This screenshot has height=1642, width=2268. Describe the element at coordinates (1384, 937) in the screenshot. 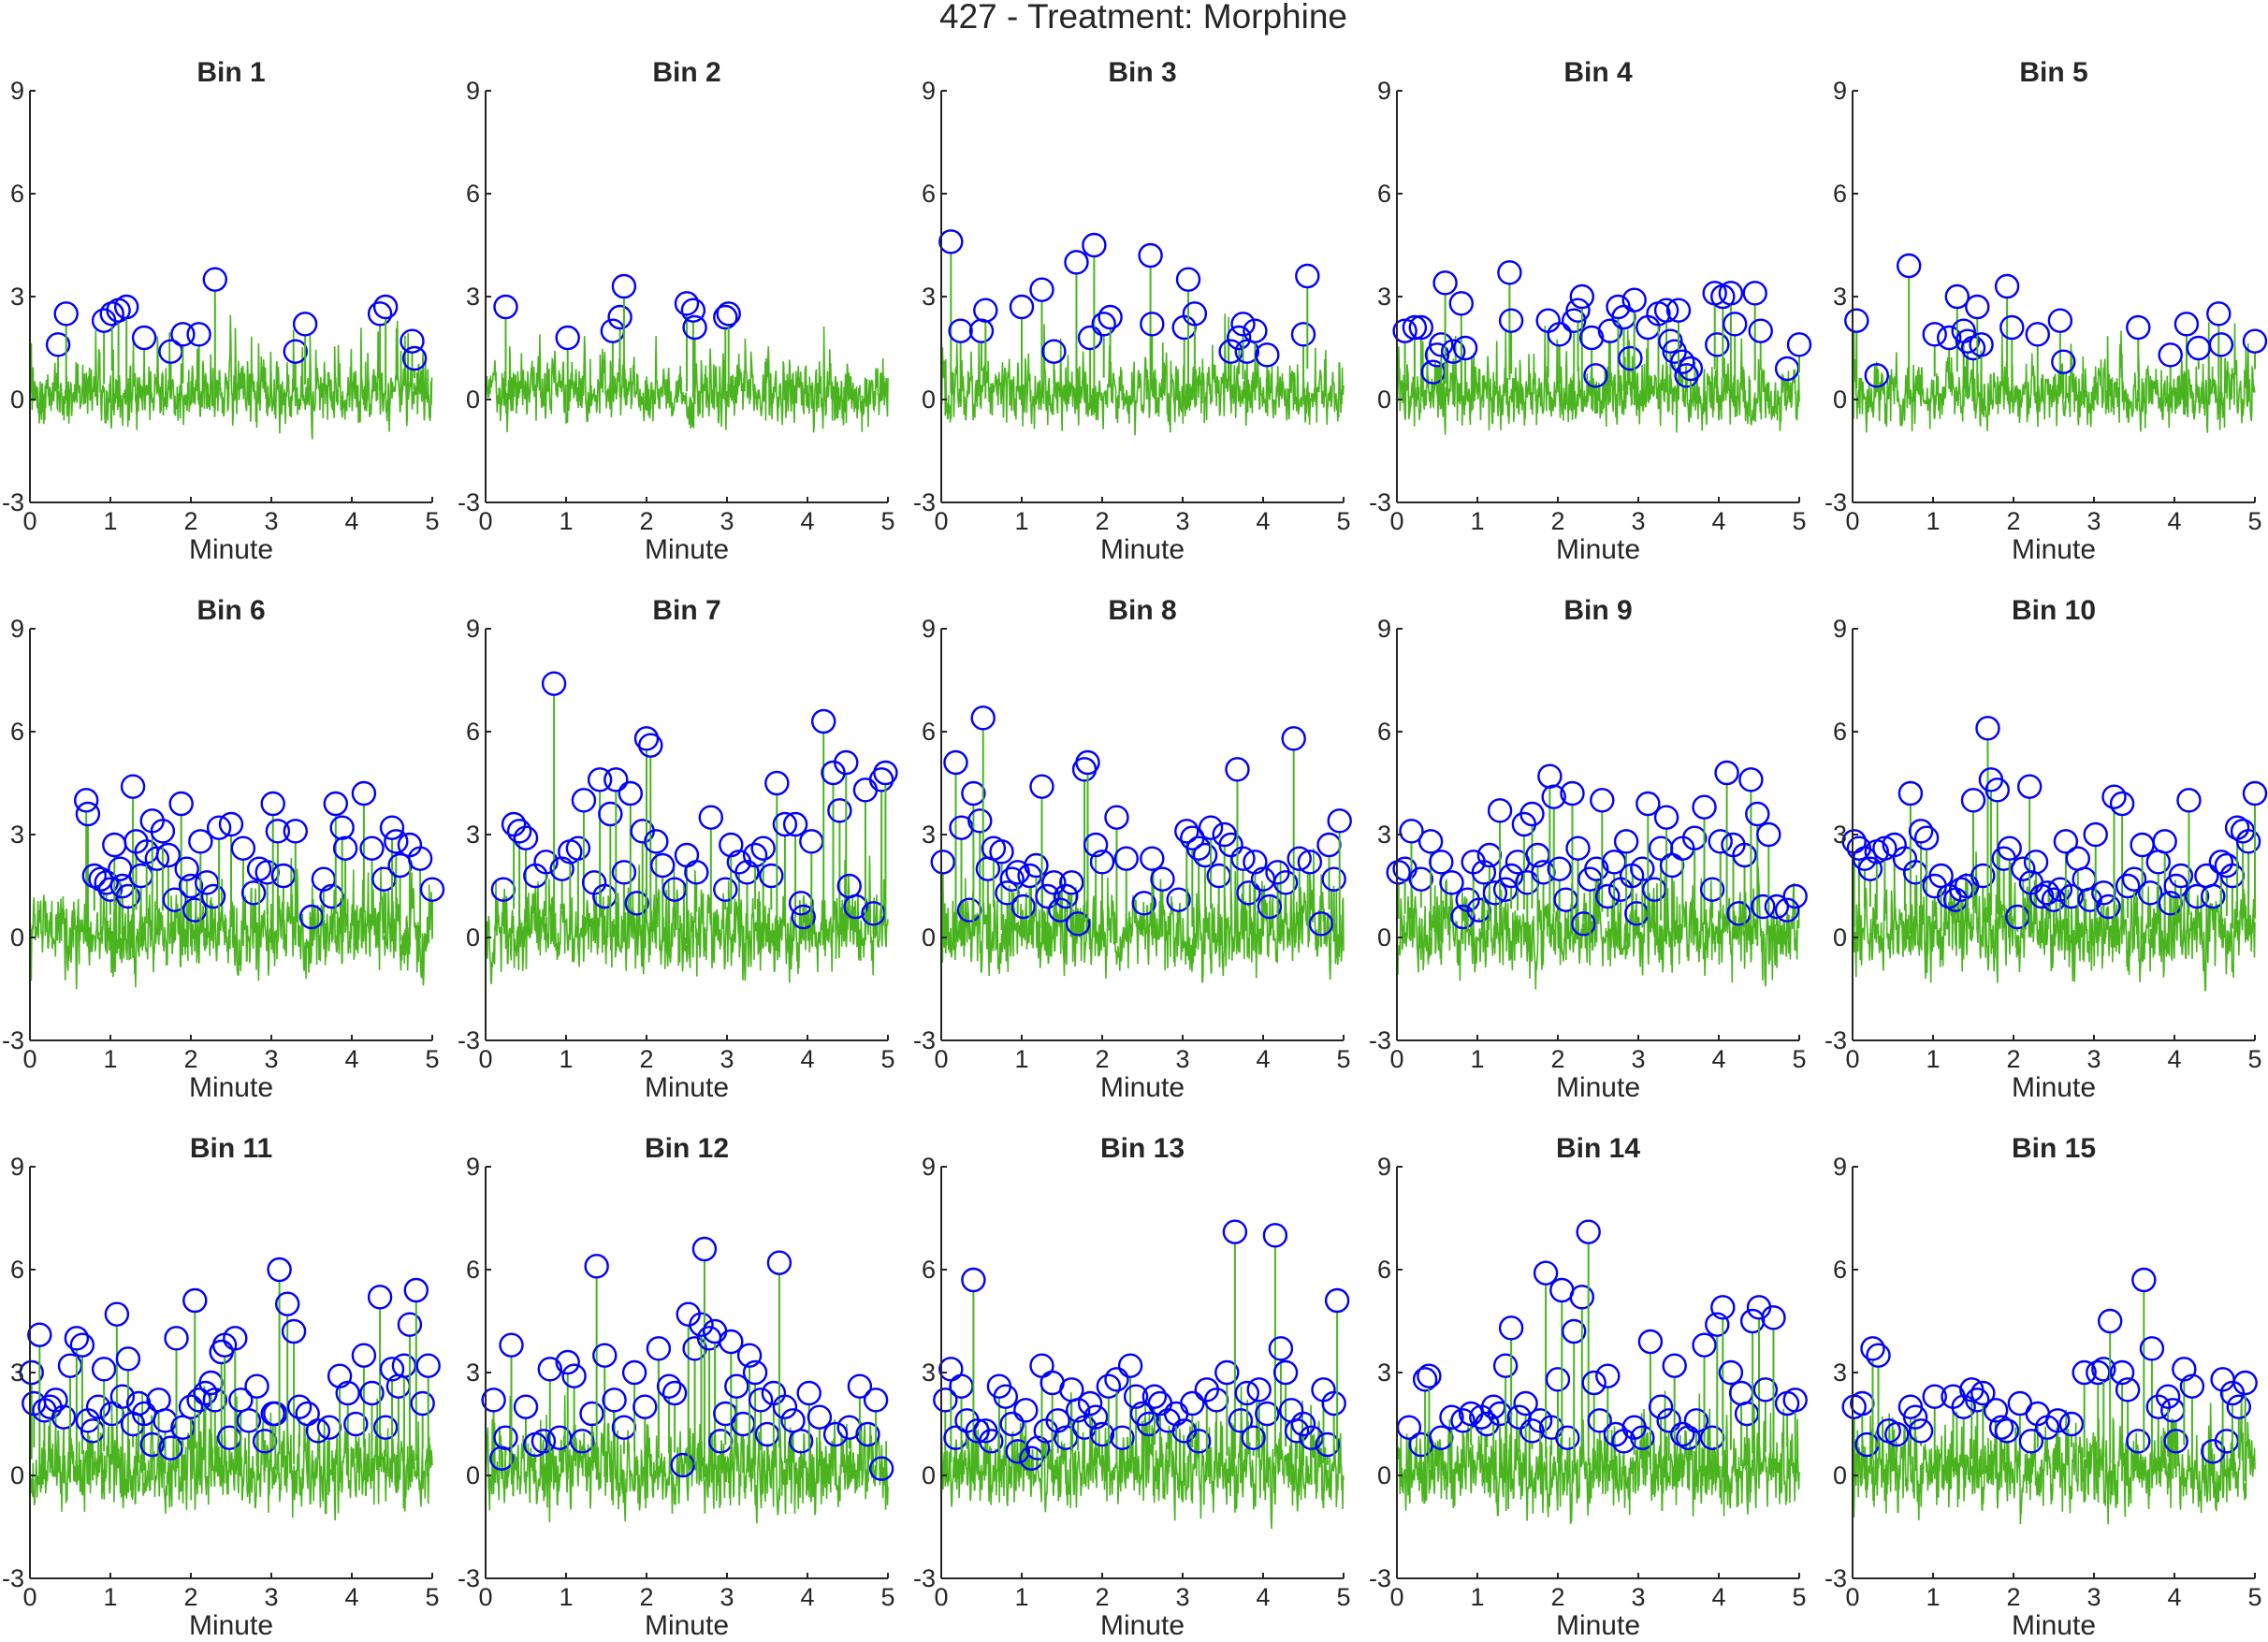

I see `y-tick-label: 0` at that location.